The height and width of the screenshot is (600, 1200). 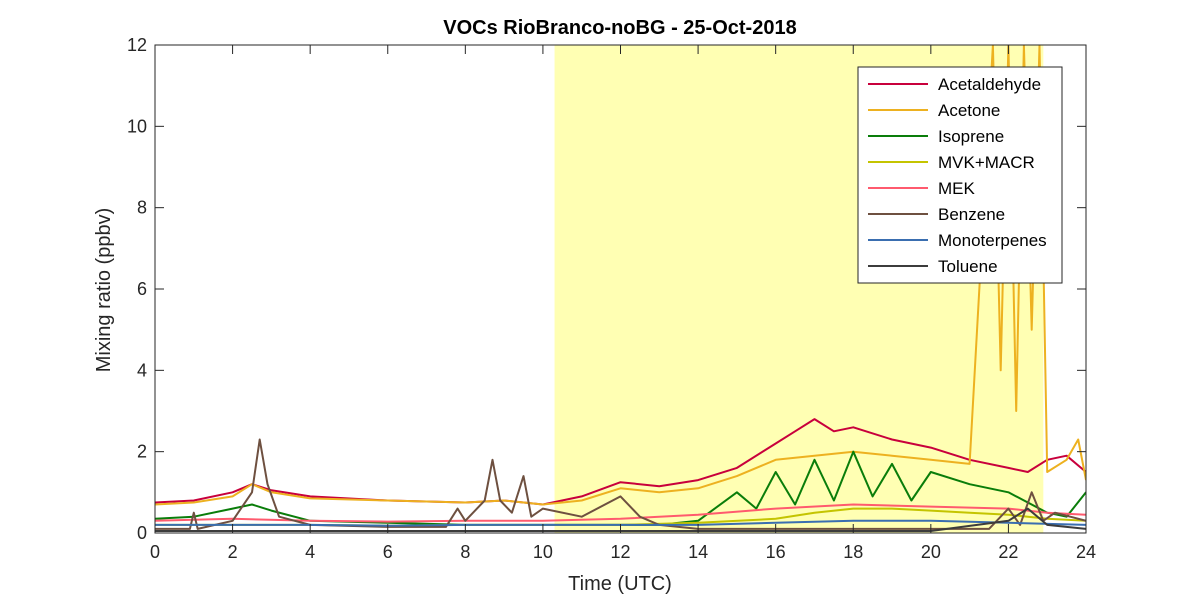 I want to click on legend-label-isoprene: Isoprene, so click(x=971, y=136).